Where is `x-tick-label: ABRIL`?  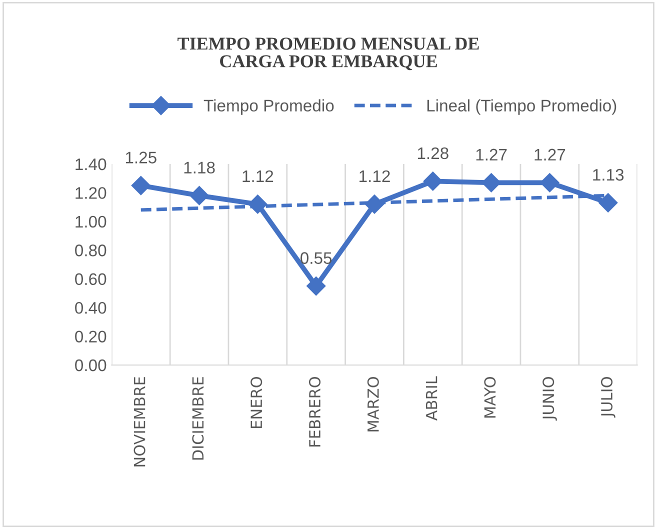
x-tick-label: ABRIL is located at coordinates (432, 398).